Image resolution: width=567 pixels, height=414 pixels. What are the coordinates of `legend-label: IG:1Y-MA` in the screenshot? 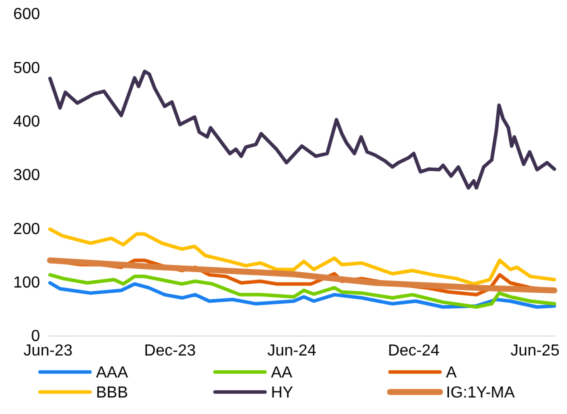 It's located at (481, 393).